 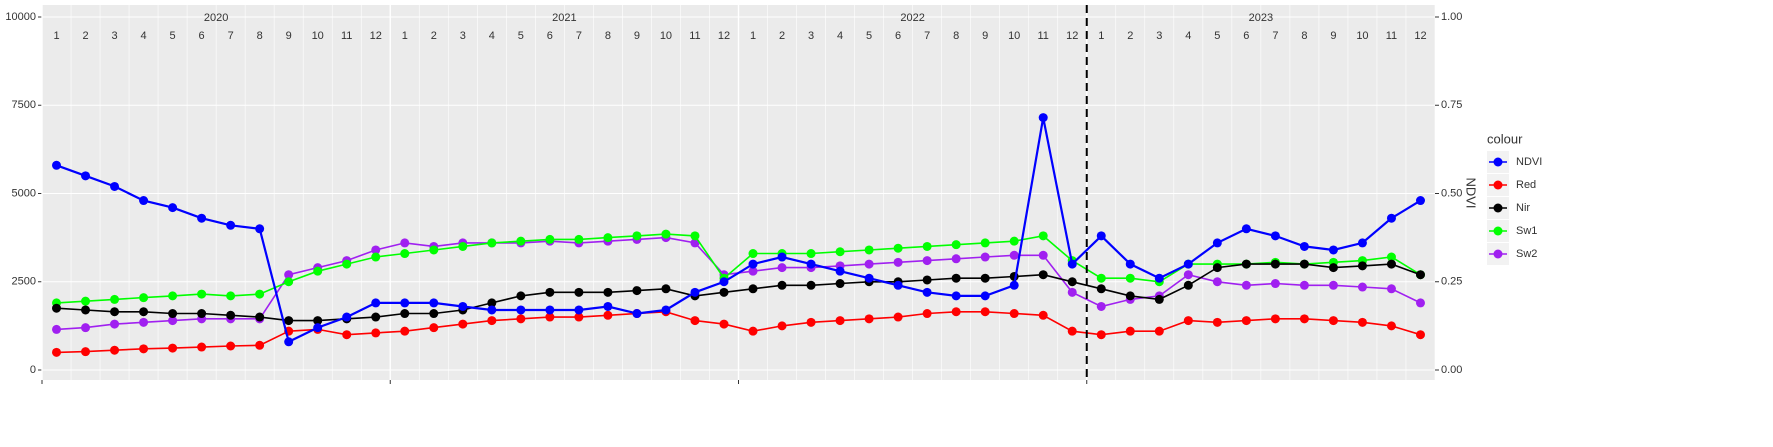 What do you see at coordinates (579, 36) in the screenshot?
I see `month-label: 7` at bounding box center [579, 36].